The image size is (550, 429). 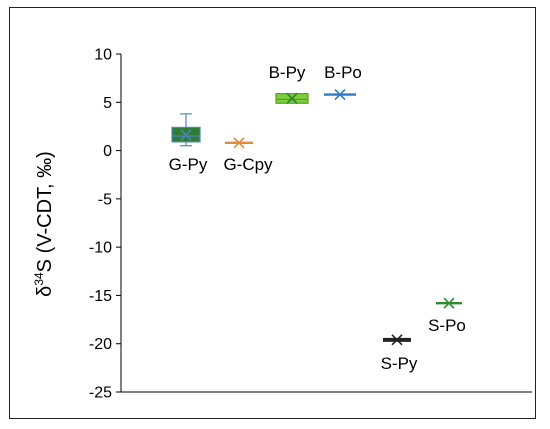 I want to click on mean-marker-s-py-stroke-b, so click(x=397, y=340).